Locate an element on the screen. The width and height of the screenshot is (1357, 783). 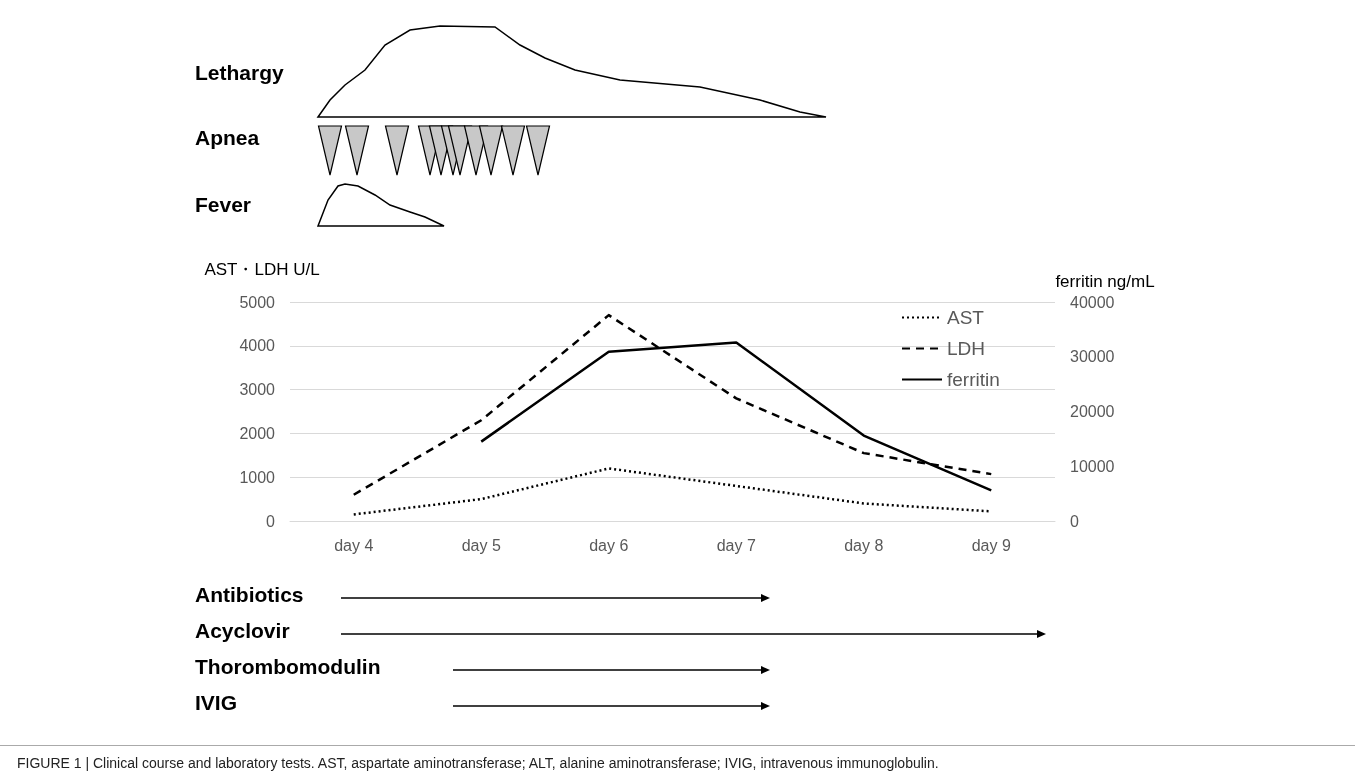
text: Thorombomodulin is located at coordinates (288, 667).